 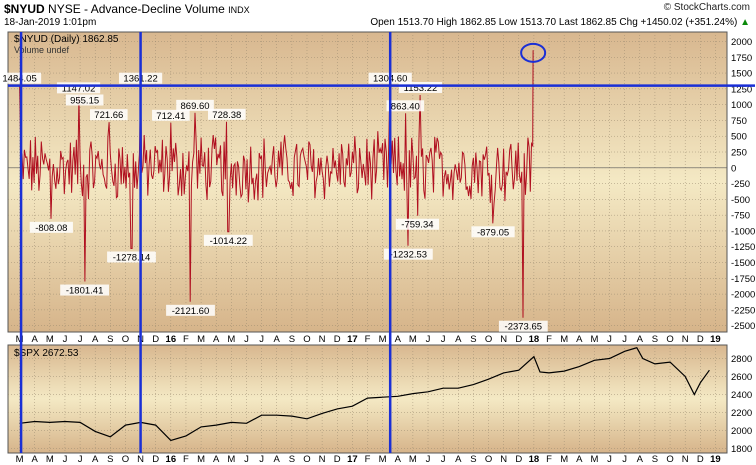 I want to click on symbol: $NYUD, so click(x=24, y=9).